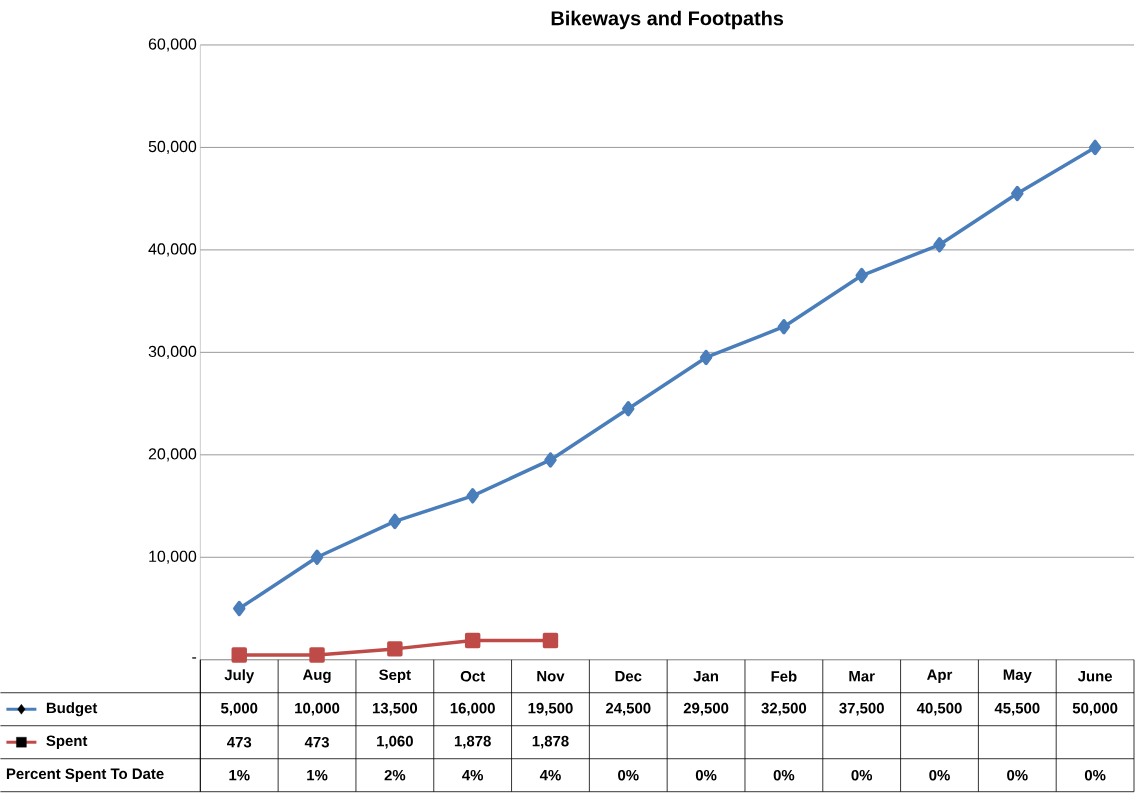 The height and width of the screenshot is (808, 1144). I want to click on data-label: 40,500, so click(939, 709).